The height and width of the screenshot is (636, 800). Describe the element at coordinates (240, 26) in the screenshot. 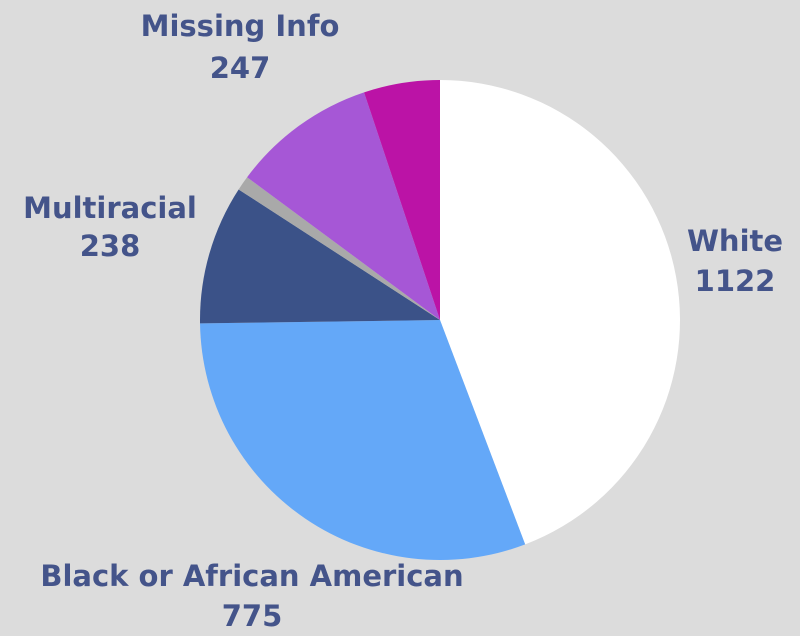

I see `slice-label: Missing Info` at that location.